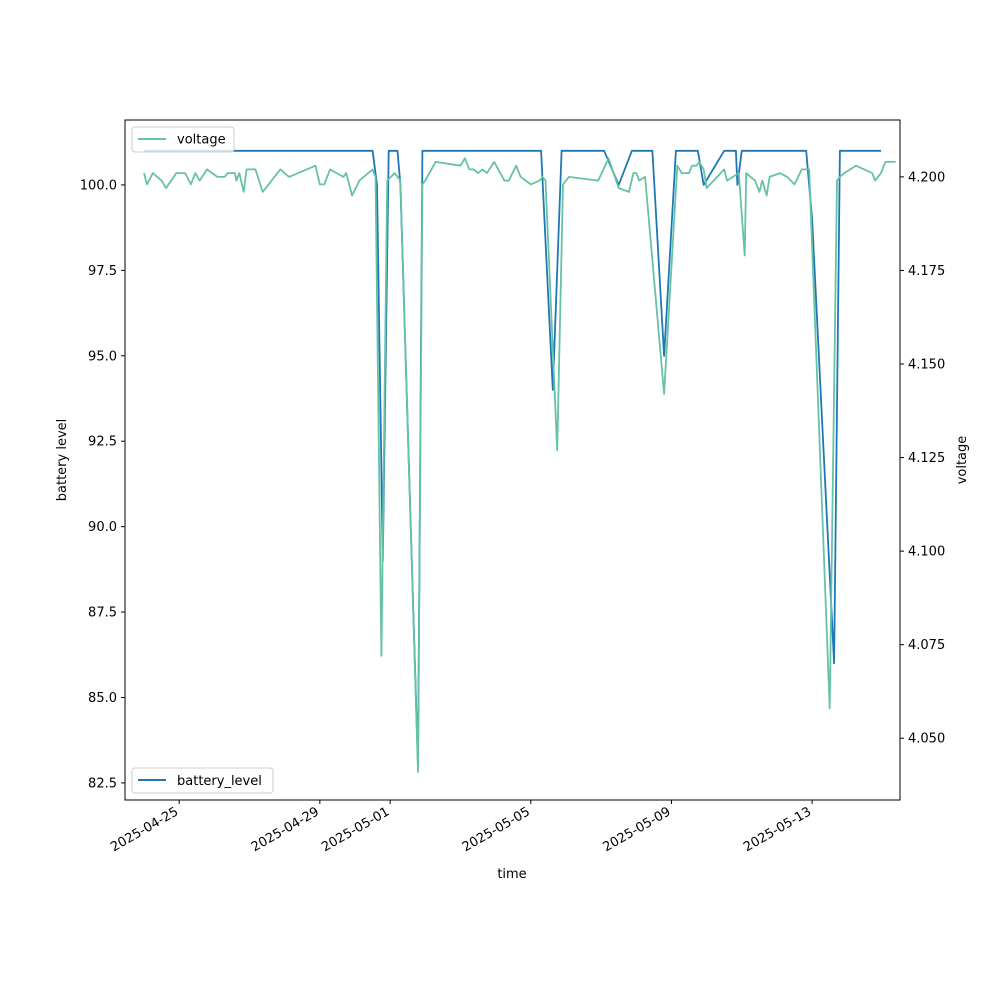 The height and width of the screenshot is (1000, 1000). I want to click on right-y-tick-label: 4.100, so click(926, 552).